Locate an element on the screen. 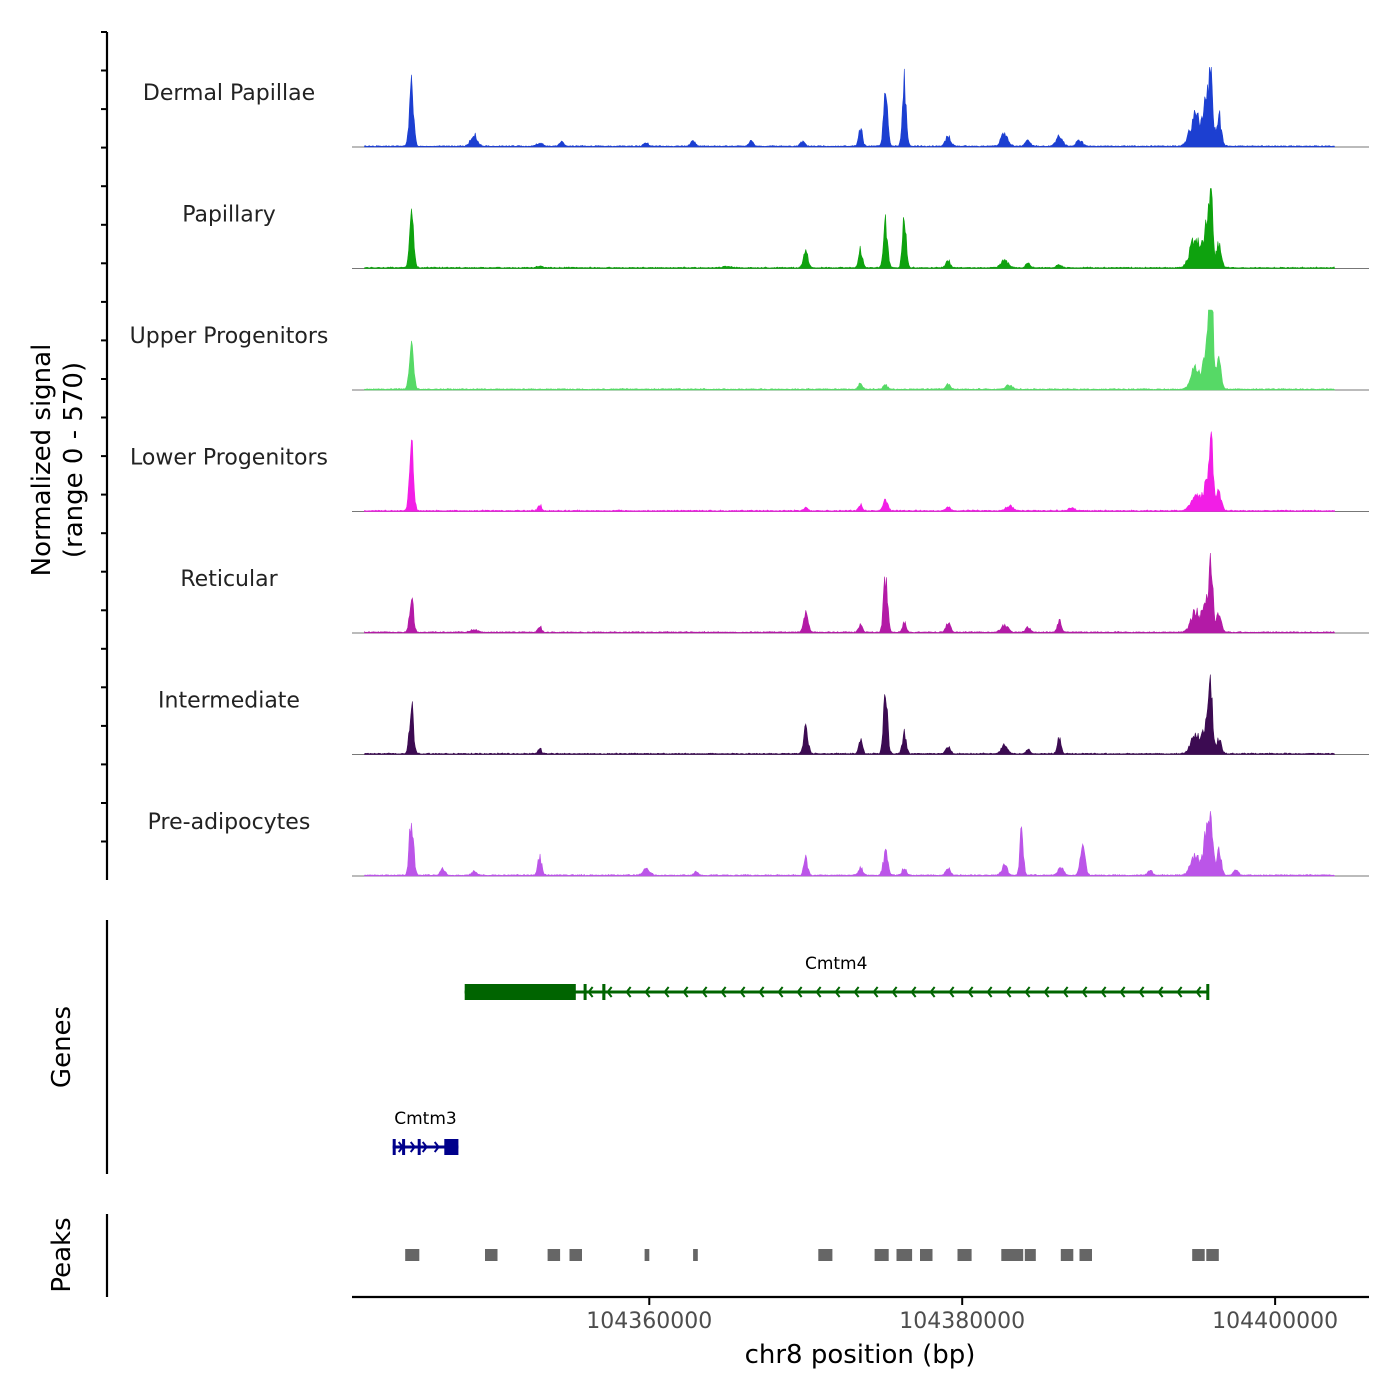 This screenshot has width=1400, height=1400. track-label: Dermal Papillae is located at coordinates (229, 93).